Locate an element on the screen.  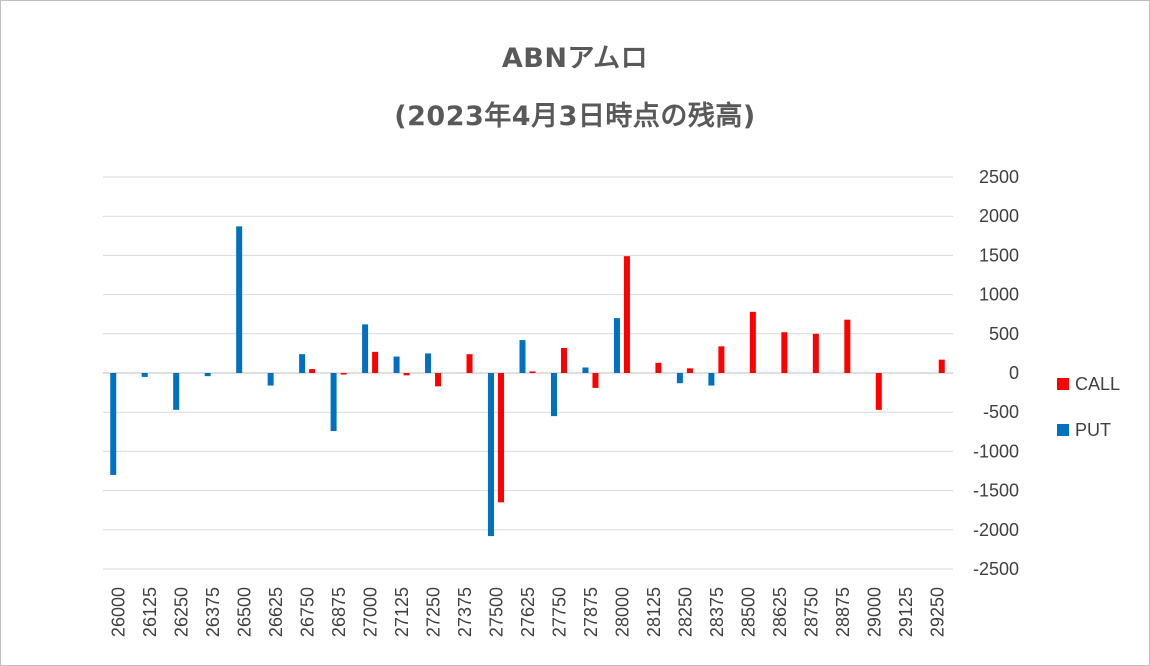
y-tick-label: 0 is located at coordinates (1014, 373).